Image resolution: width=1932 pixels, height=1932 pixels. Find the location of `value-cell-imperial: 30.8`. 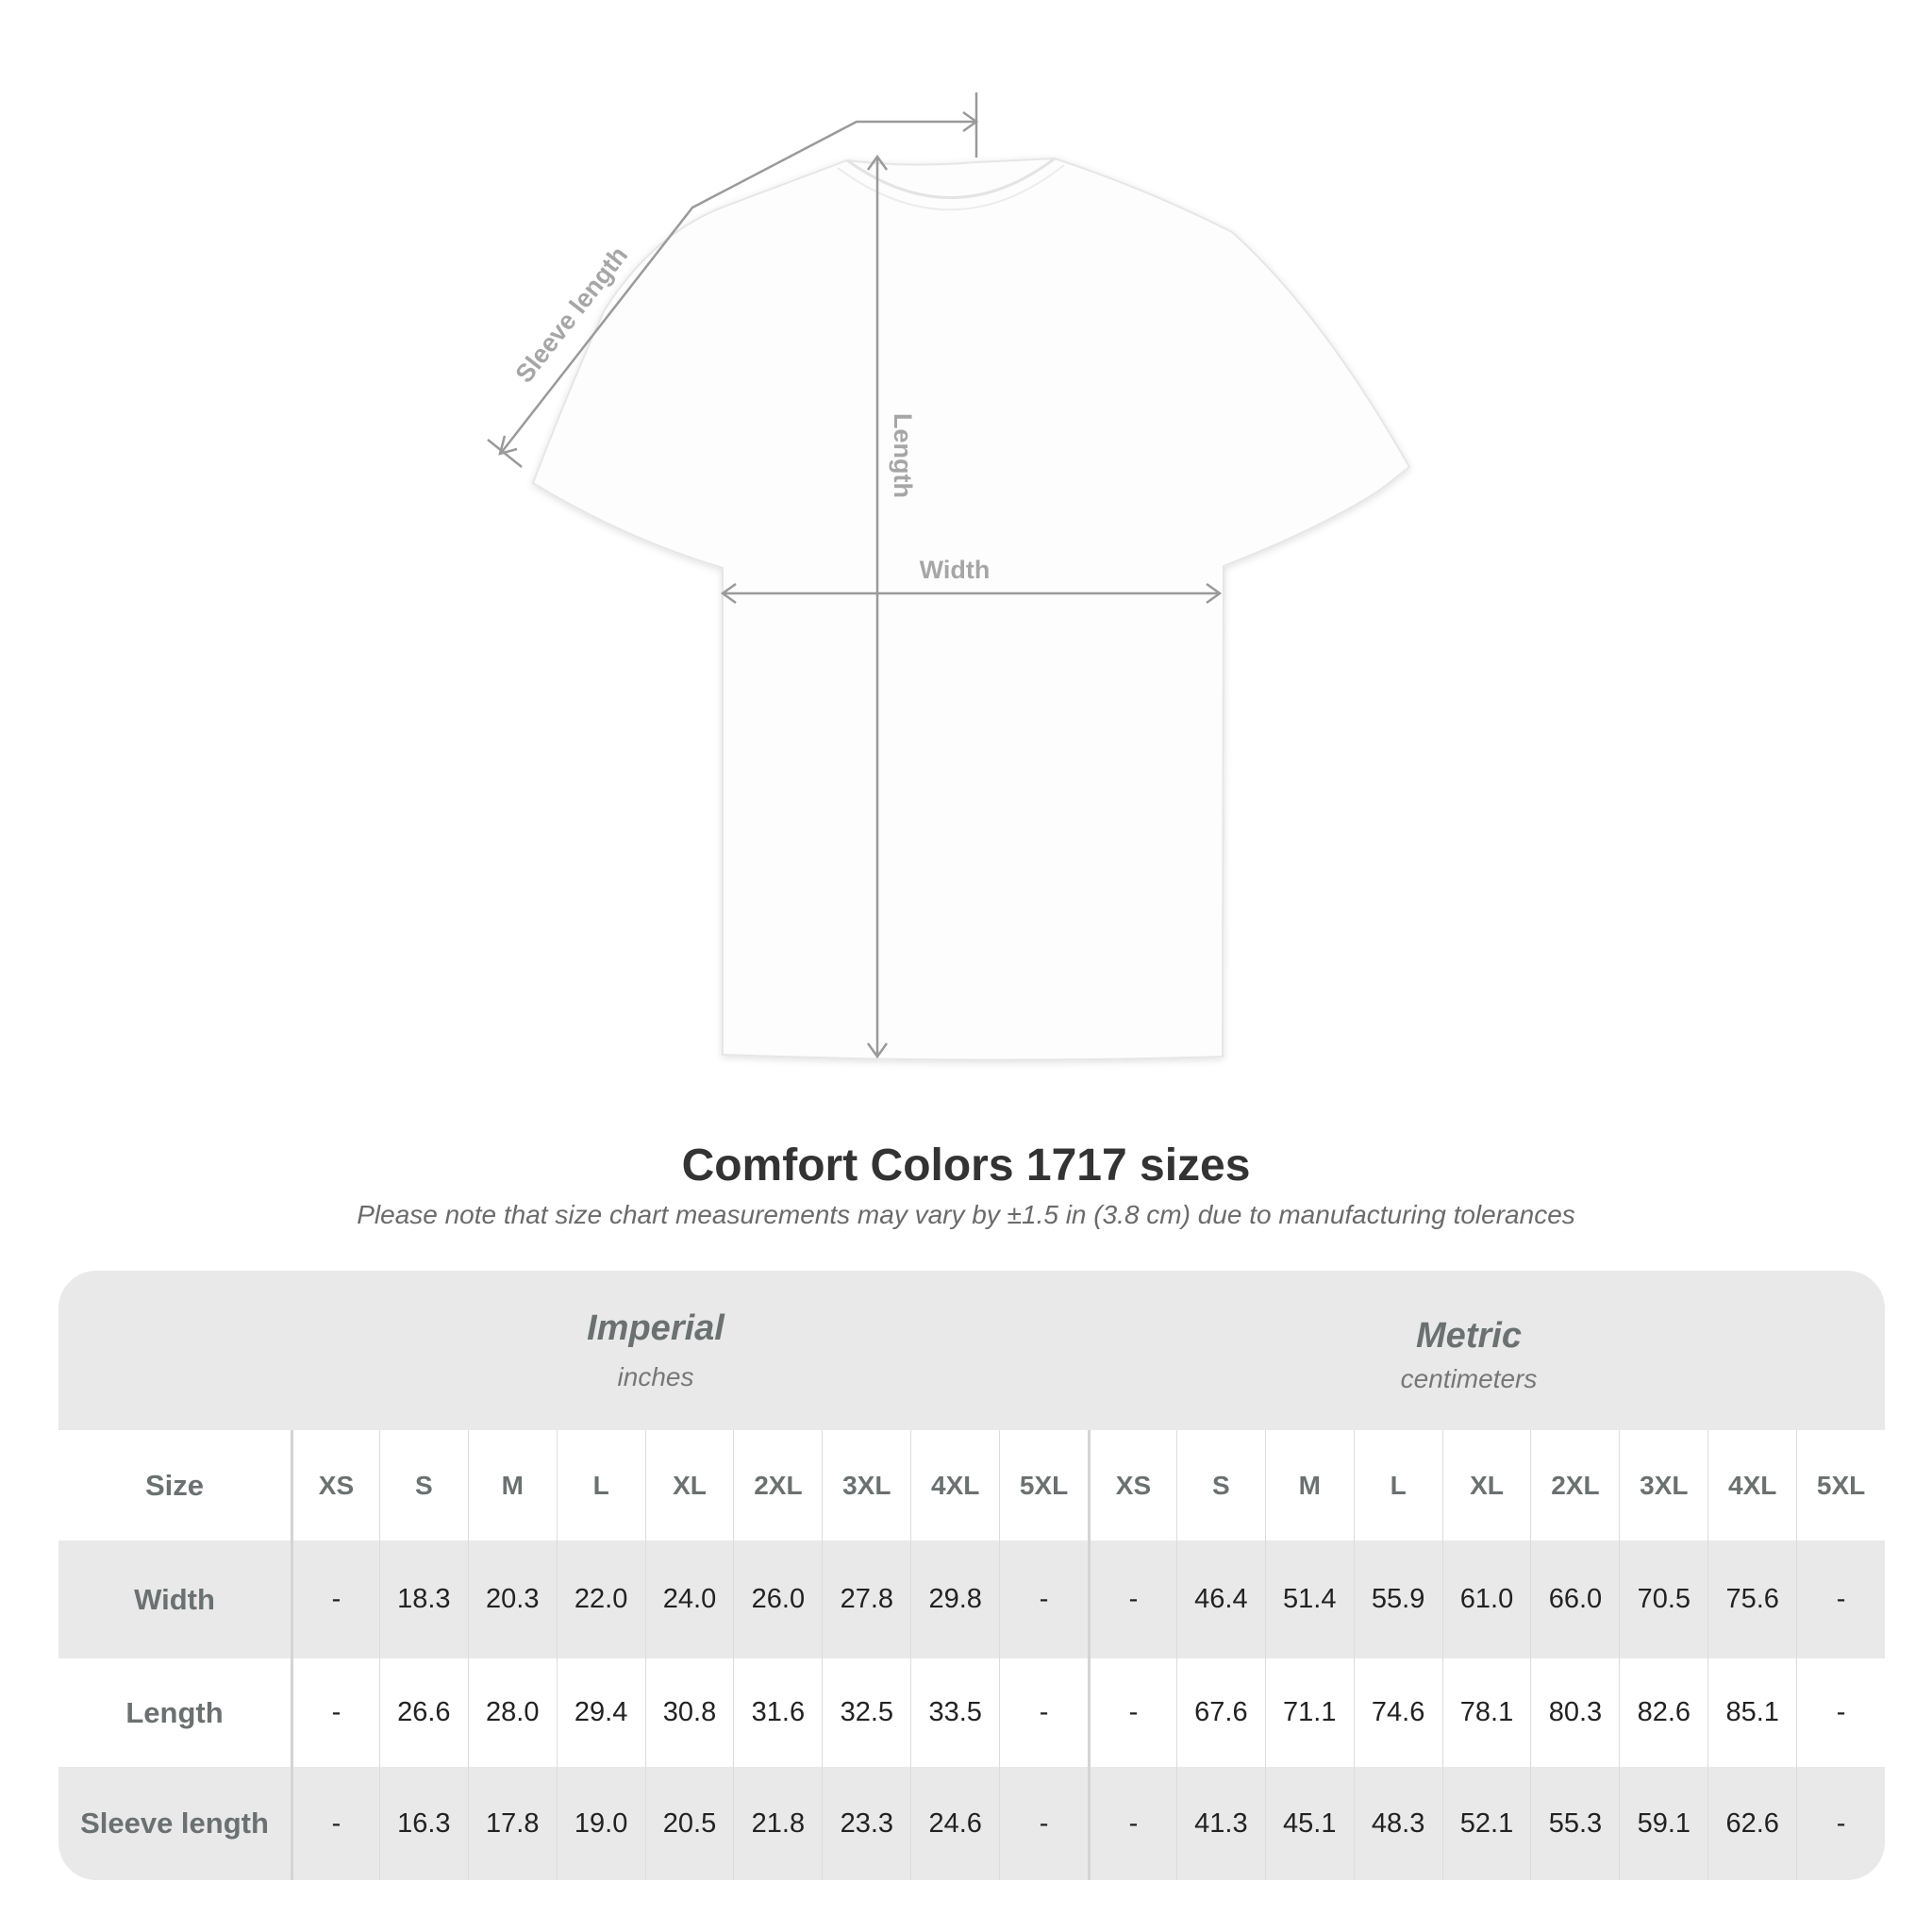

value-cell-imperial: 30.8 is located at coordinates (689, 1713).